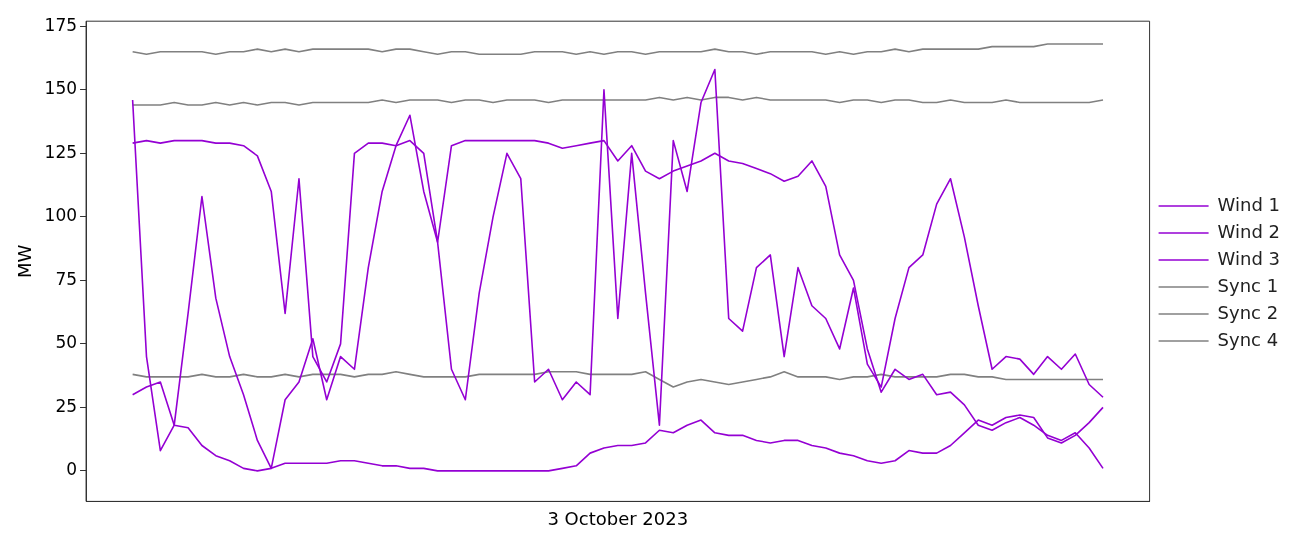 This screenshot has width=1302, height=547. I want to click on y-tick-label: 0, so click(72, 469).